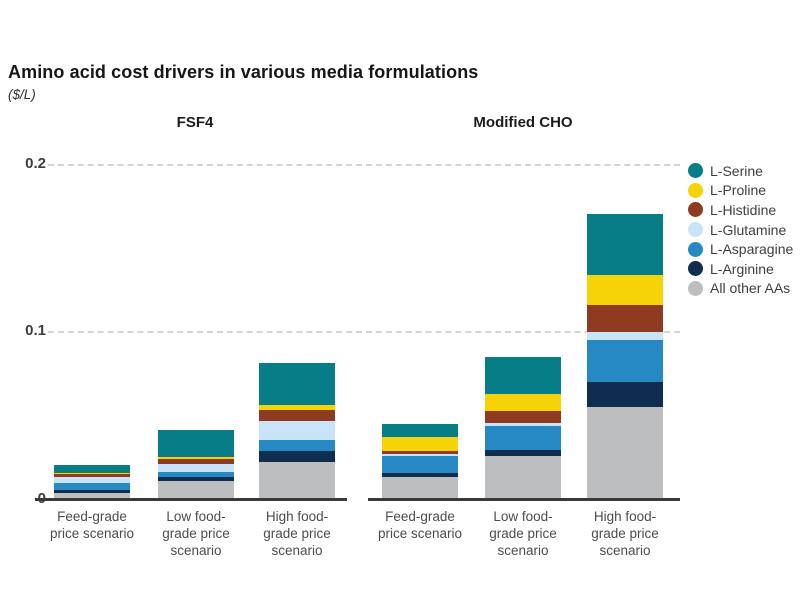 The image size is (800, 600). Describe the element at coordinates (35, 163) in the screenshot. I see `y-tick-label-0-2: 0.2` at that location.